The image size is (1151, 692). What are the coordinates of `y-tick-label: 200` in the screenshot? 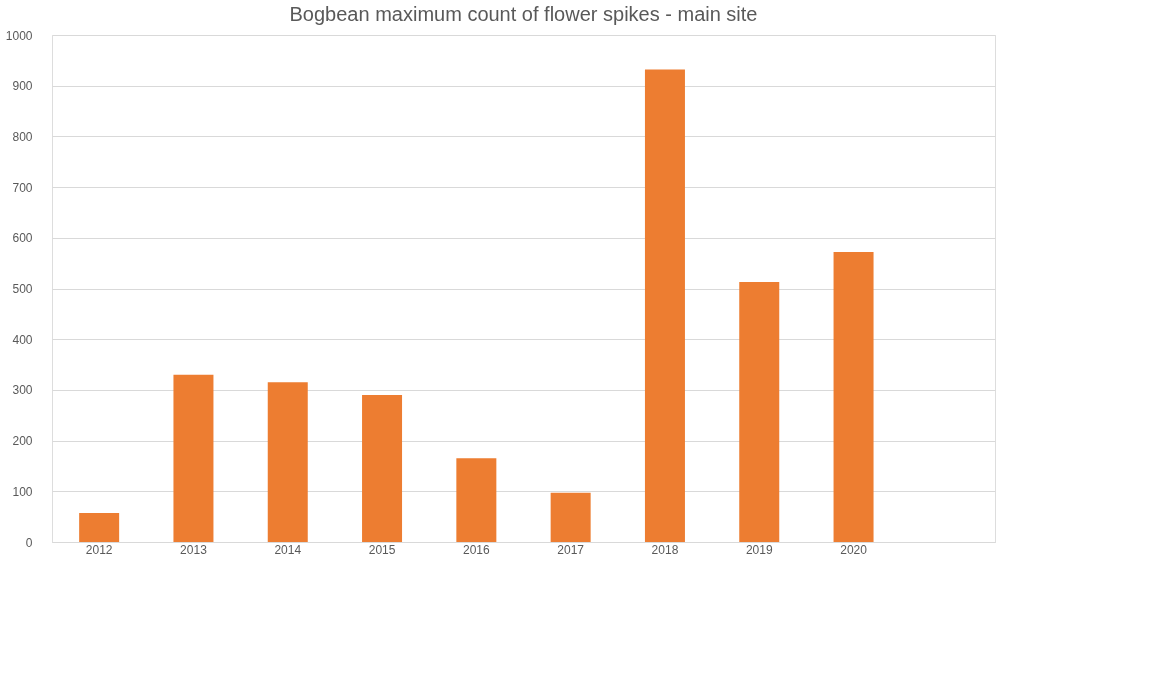 It's located at (22, 441).